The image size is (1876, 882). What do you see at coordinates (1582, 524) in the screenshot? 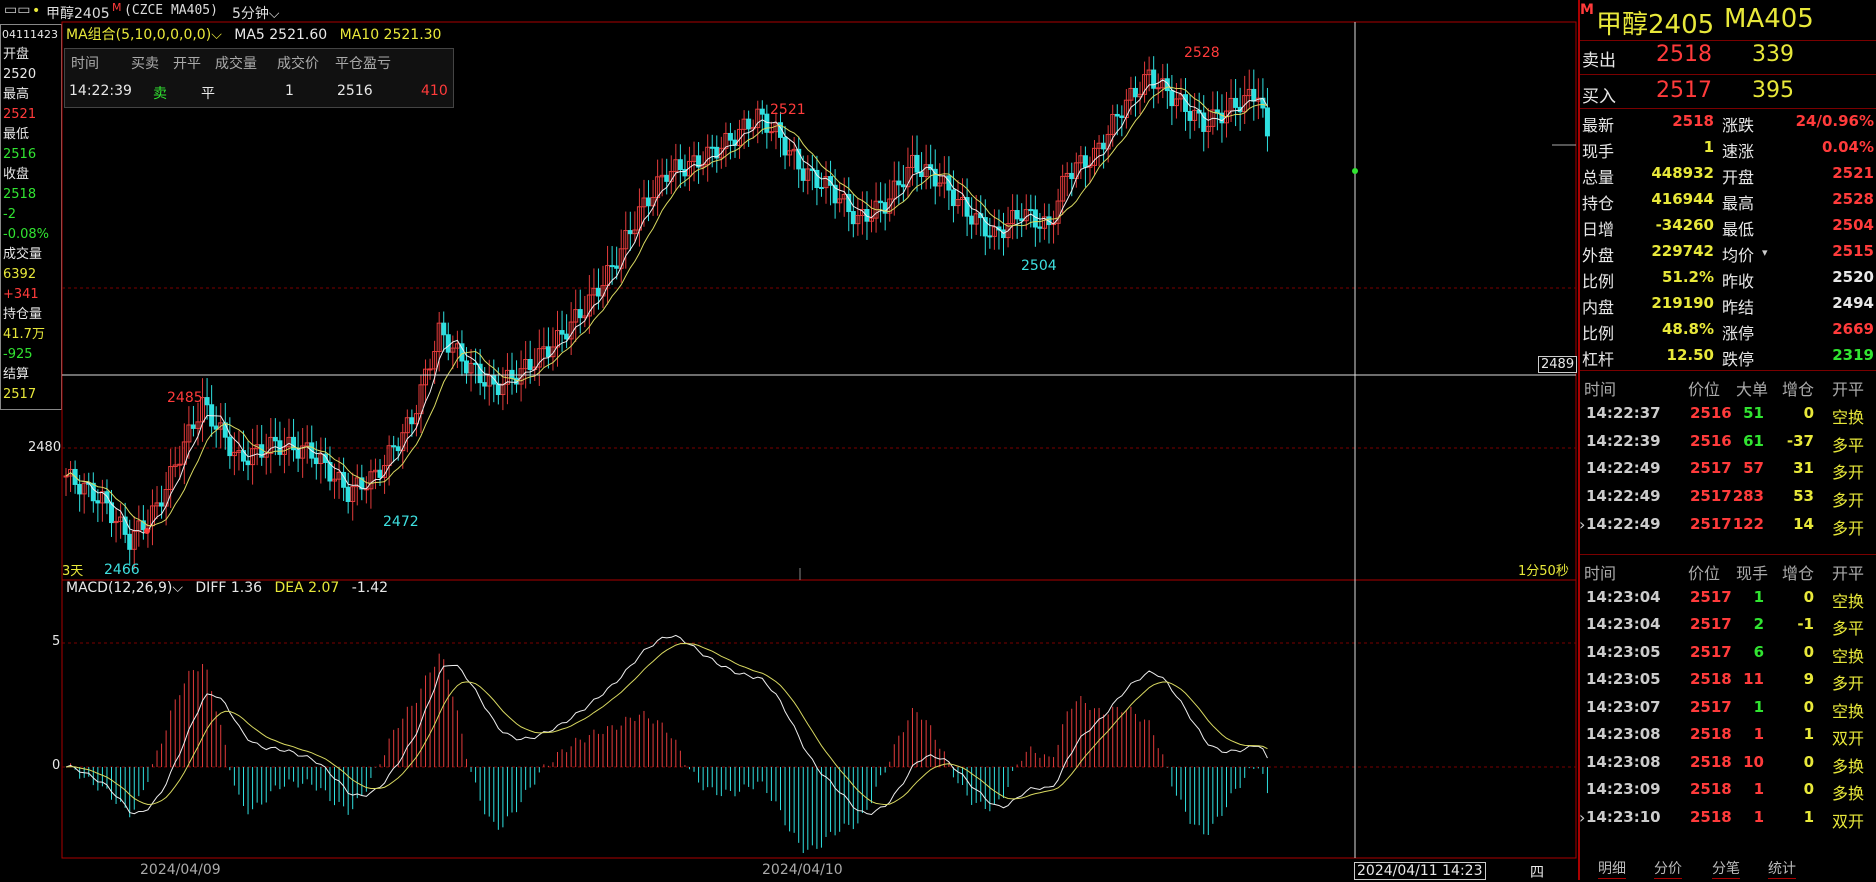
I see `cursor-arrow-icon: ›` at bounding box center [1582, 524].